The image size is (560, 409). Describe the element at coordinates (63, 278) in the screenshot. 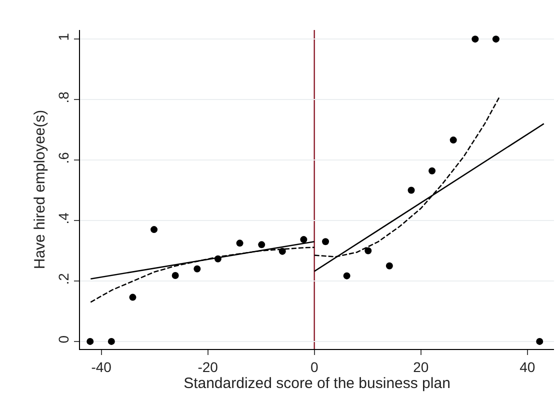

I see `y-tick-label: .2` at that location.